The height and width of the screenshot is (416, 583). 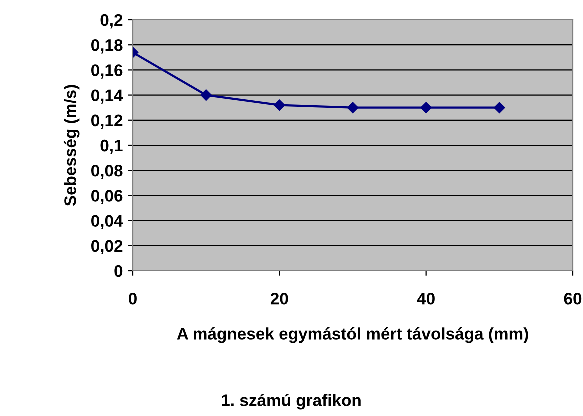 What do you see at coordinates (107, 122) in the screenshot?
I see `y-tick-label: 0,12` at bounding box center [107, 122].